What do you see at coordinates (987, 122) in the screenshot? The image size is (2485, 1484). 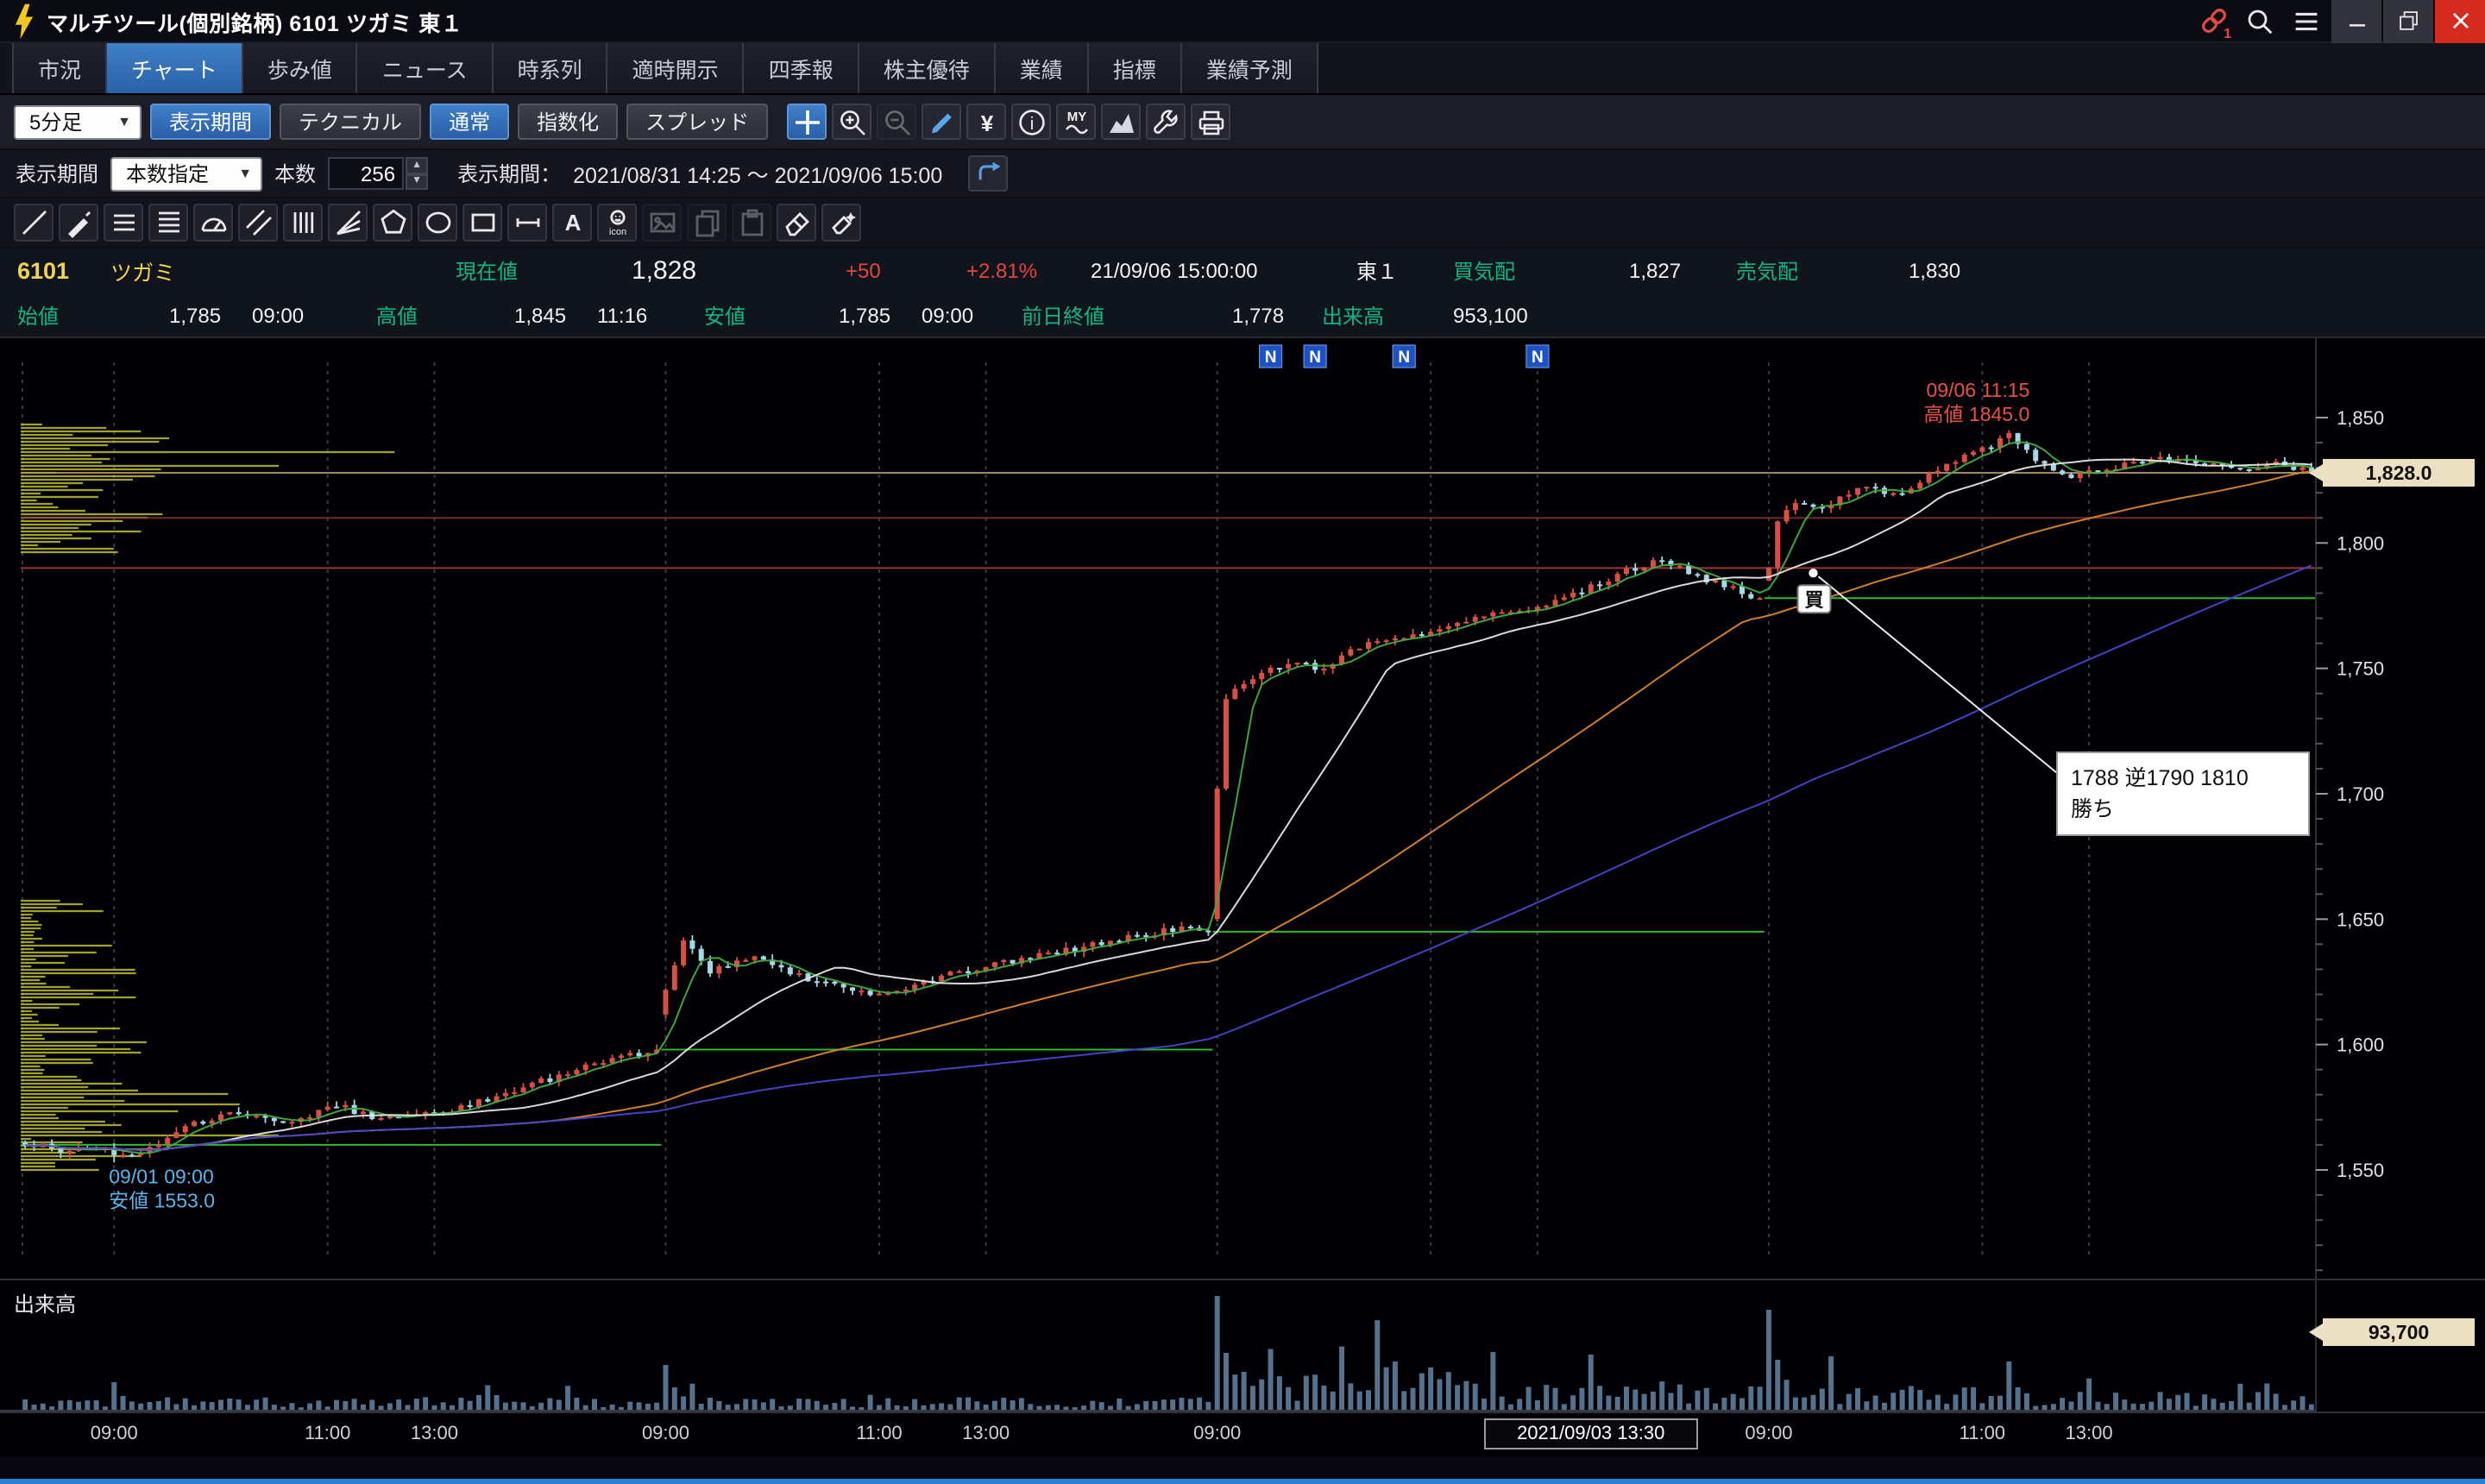 I see `yen-display-icon-button: ¥` at bounding box center [987, 122].